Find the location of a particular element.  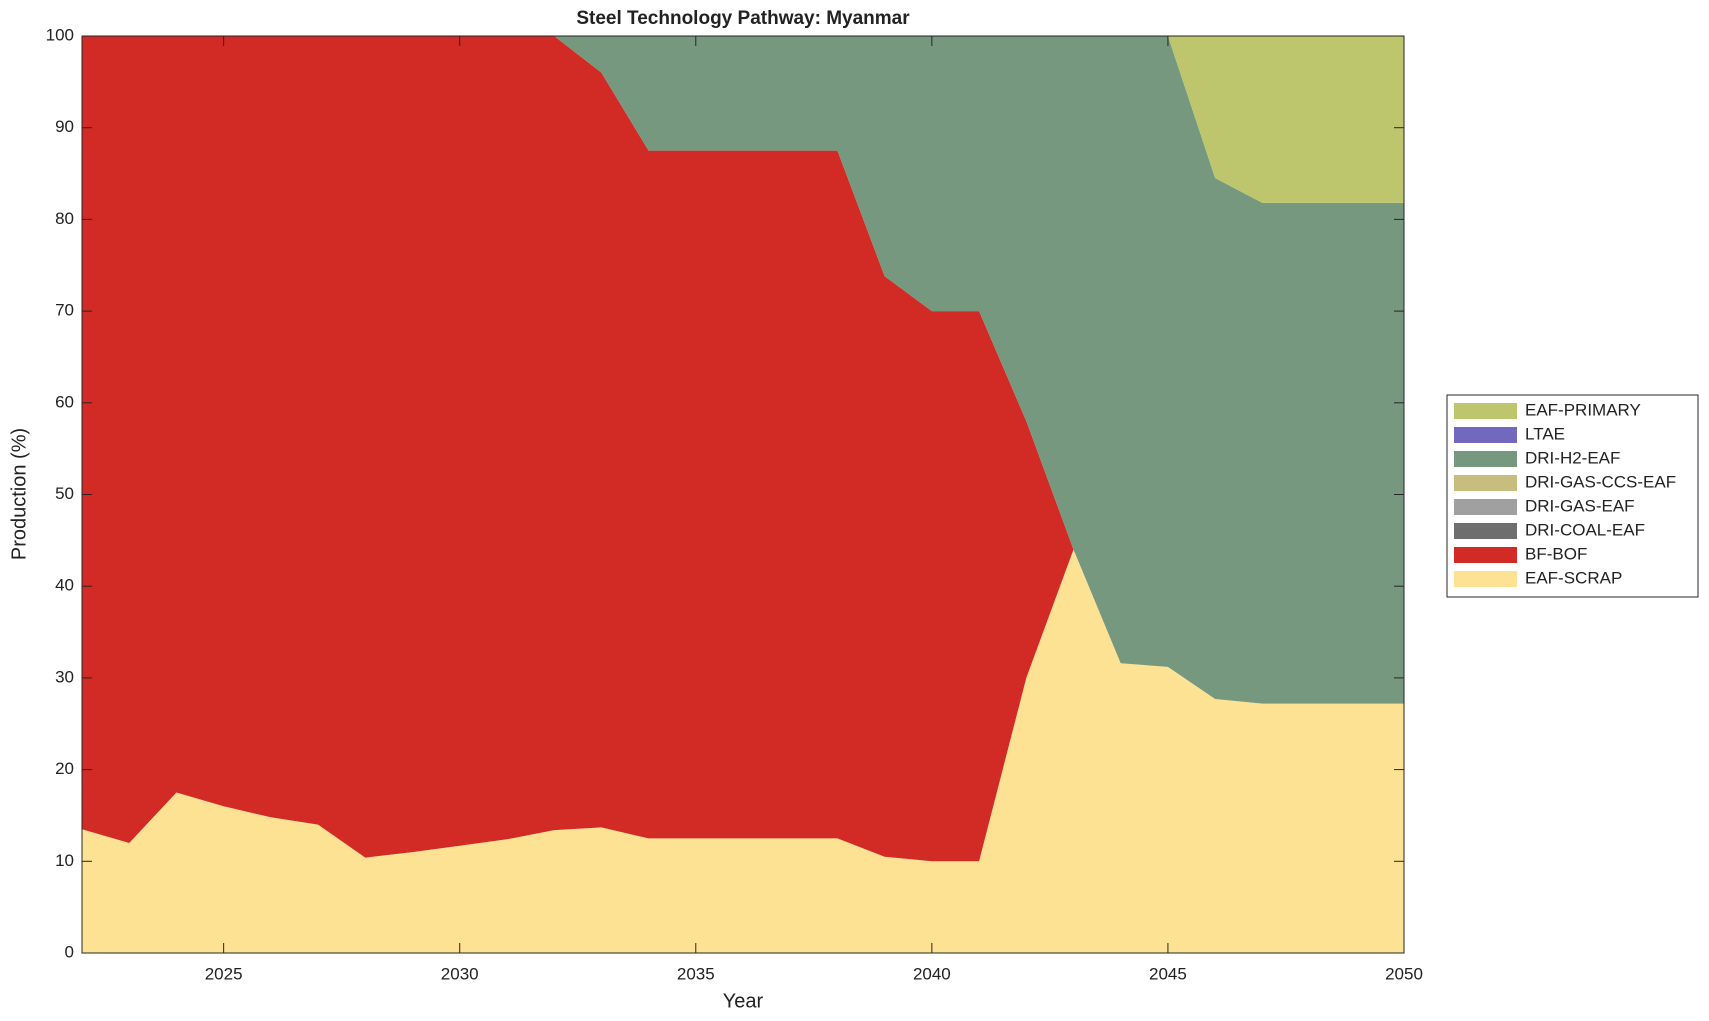

y-axis-label: Production (%) is located at coordinates (19, 494).